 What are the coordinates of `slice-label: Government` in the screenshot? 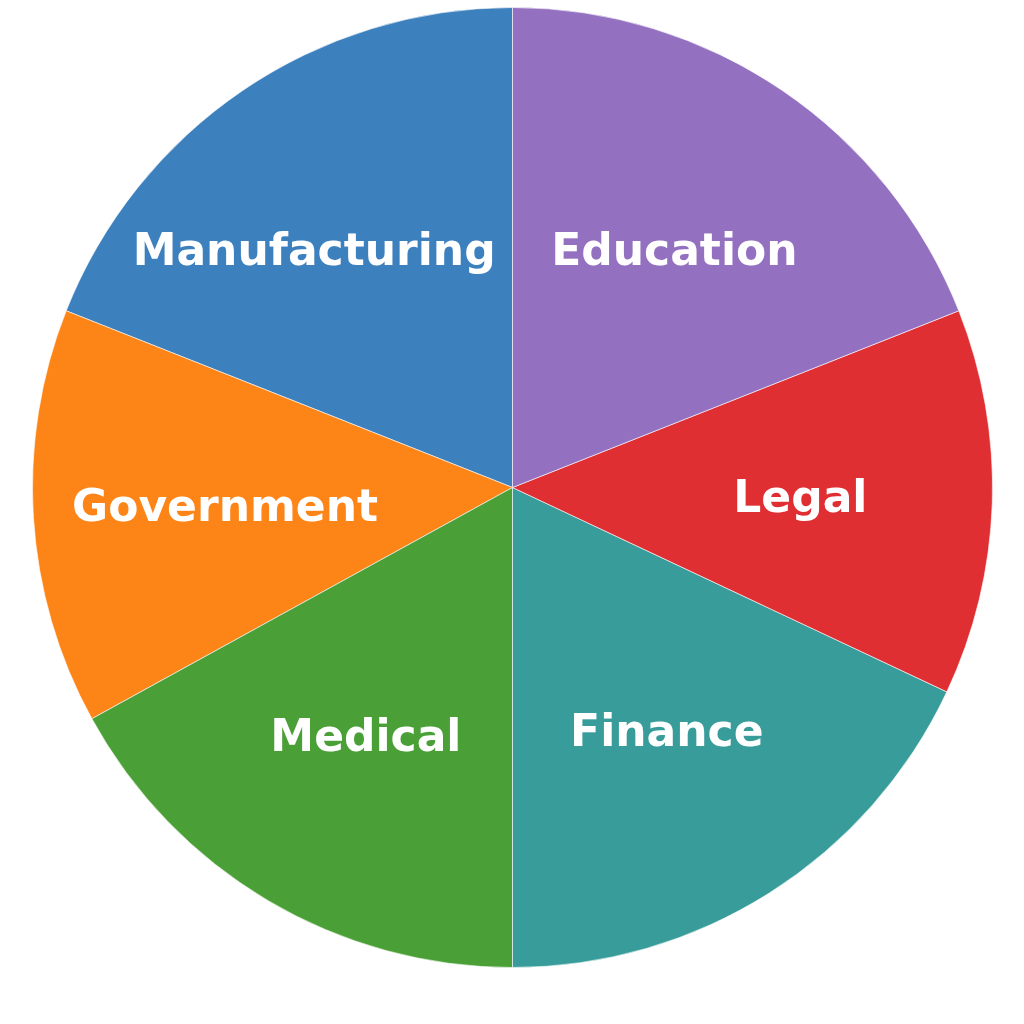 It's located at (225, 506).